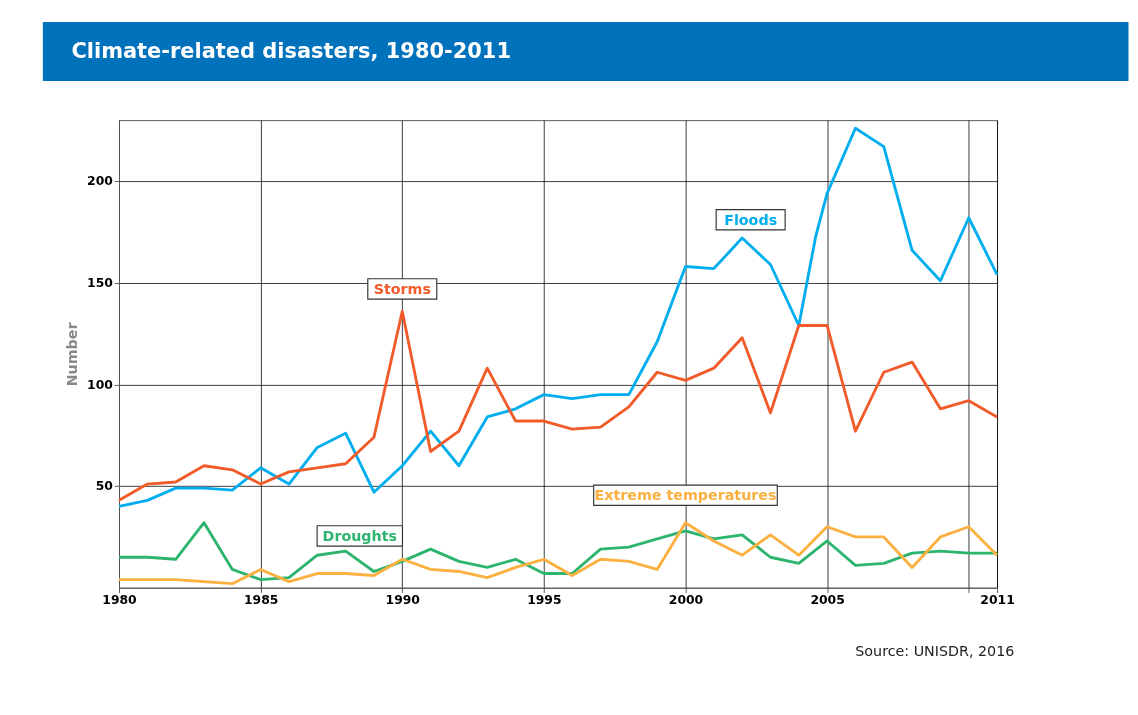 Image resolution: width=1138 pixels, height=715 pixels. I want to click on x-tick-label: 2011, so click(997, 600).